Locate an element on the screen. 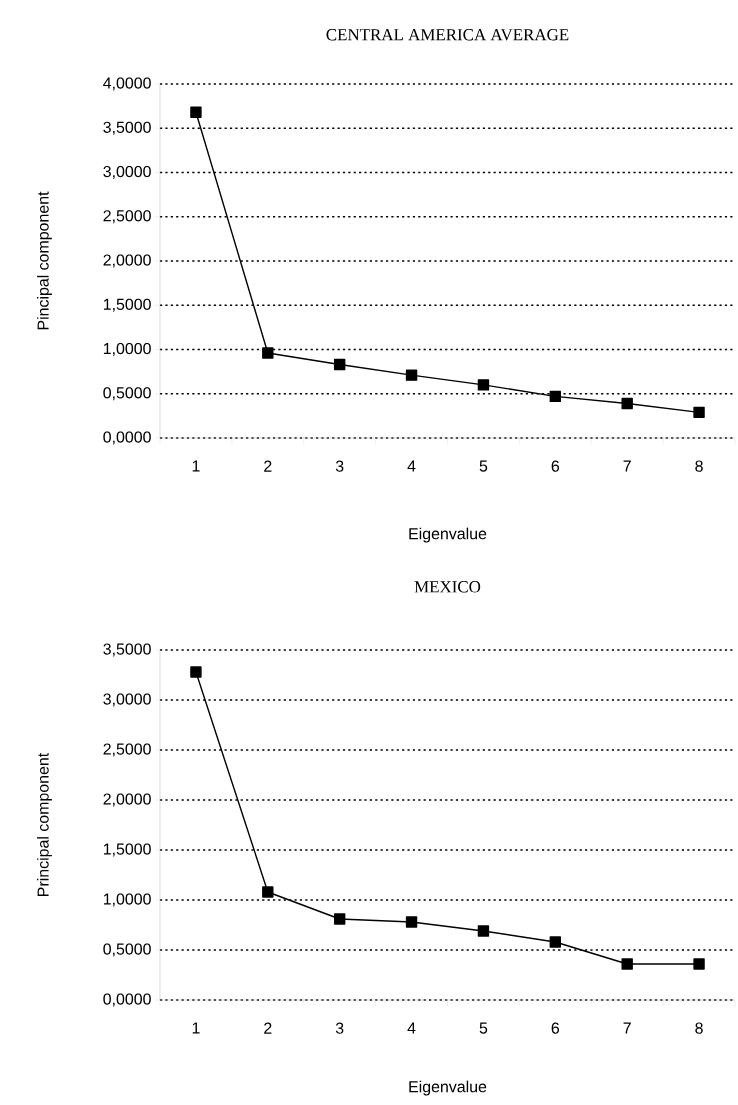 The image size is (738, 1105). y-axis-title: Principal component is located at coordinates (44, 824).